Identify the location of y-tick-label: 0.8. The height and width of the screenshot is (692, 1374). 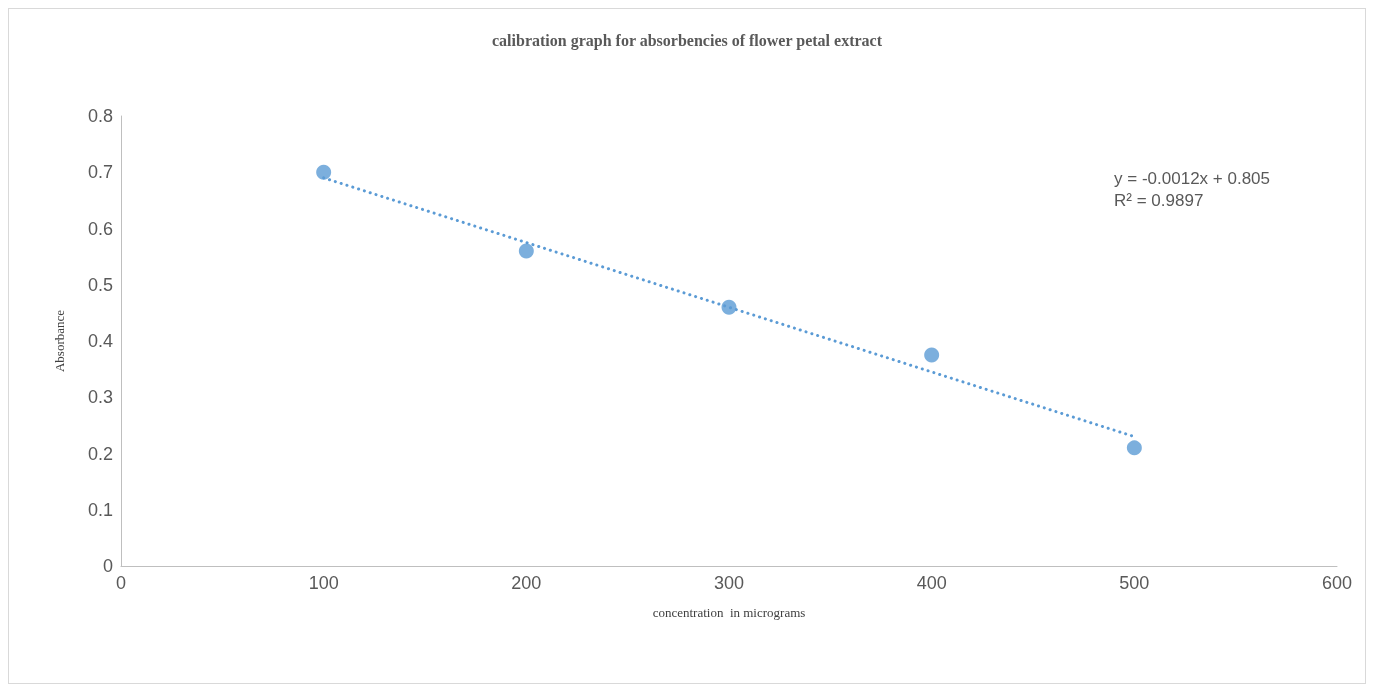
(100, 116).